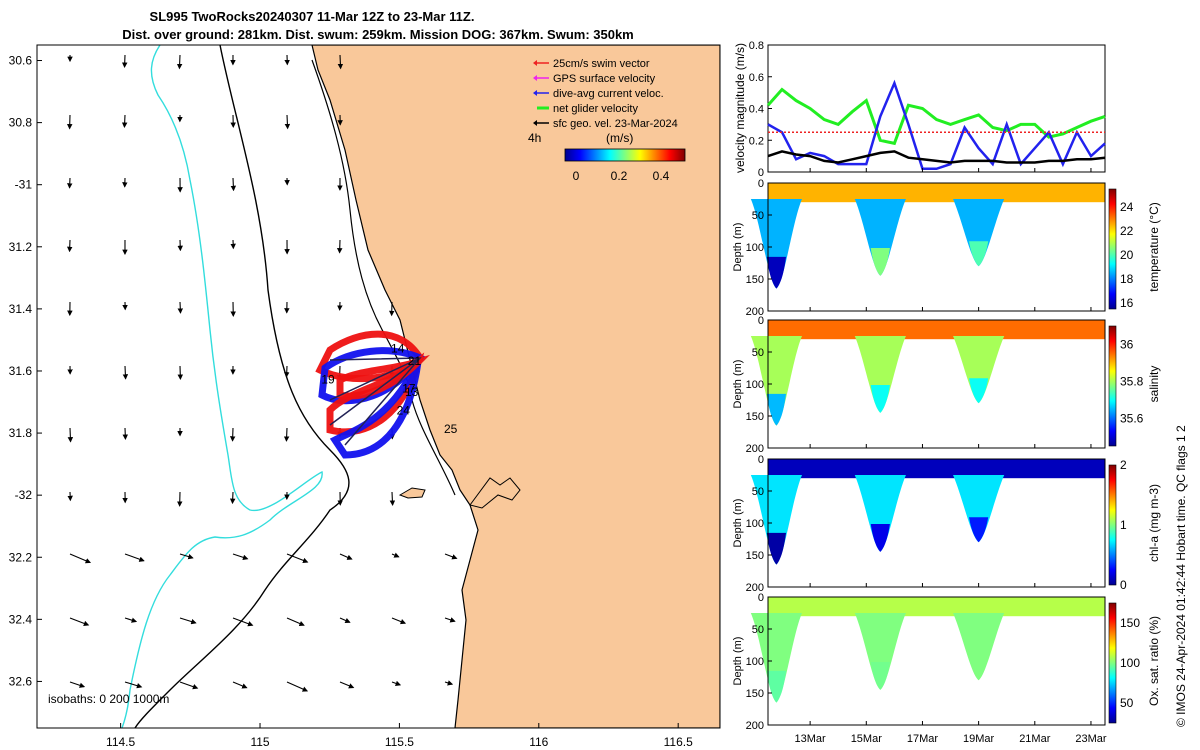  I want to click on longitude-axis: 114.5 115 115.5 116 116.5, so click(399, 736).